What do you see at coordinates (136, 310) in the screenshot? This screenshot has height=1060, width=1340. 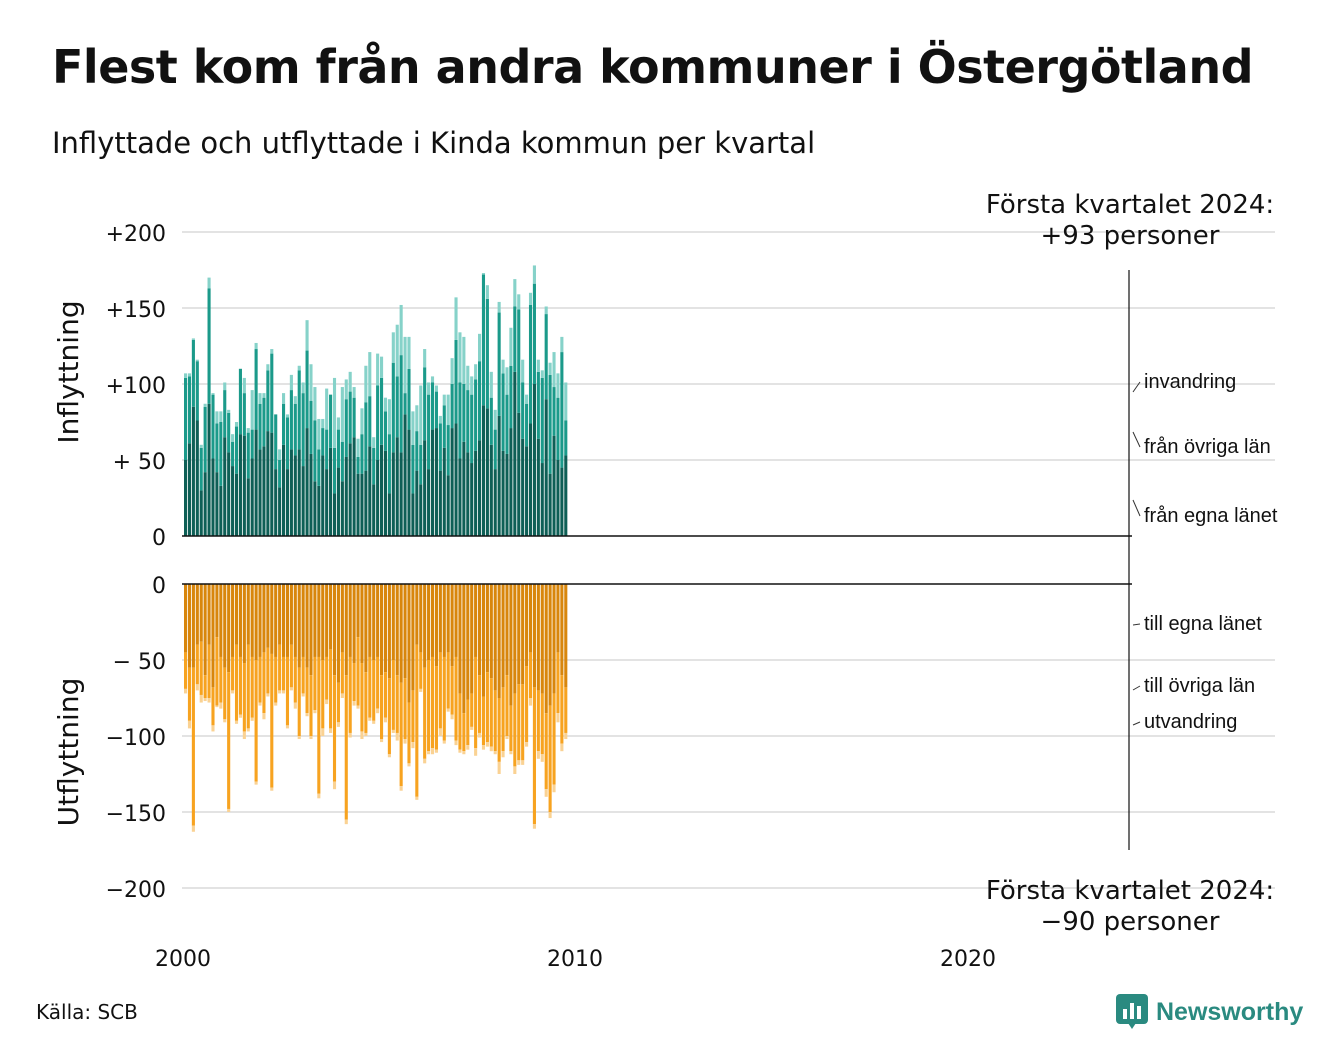 I see `y-tick-in-150: +150` at bounding box center [136, 310].